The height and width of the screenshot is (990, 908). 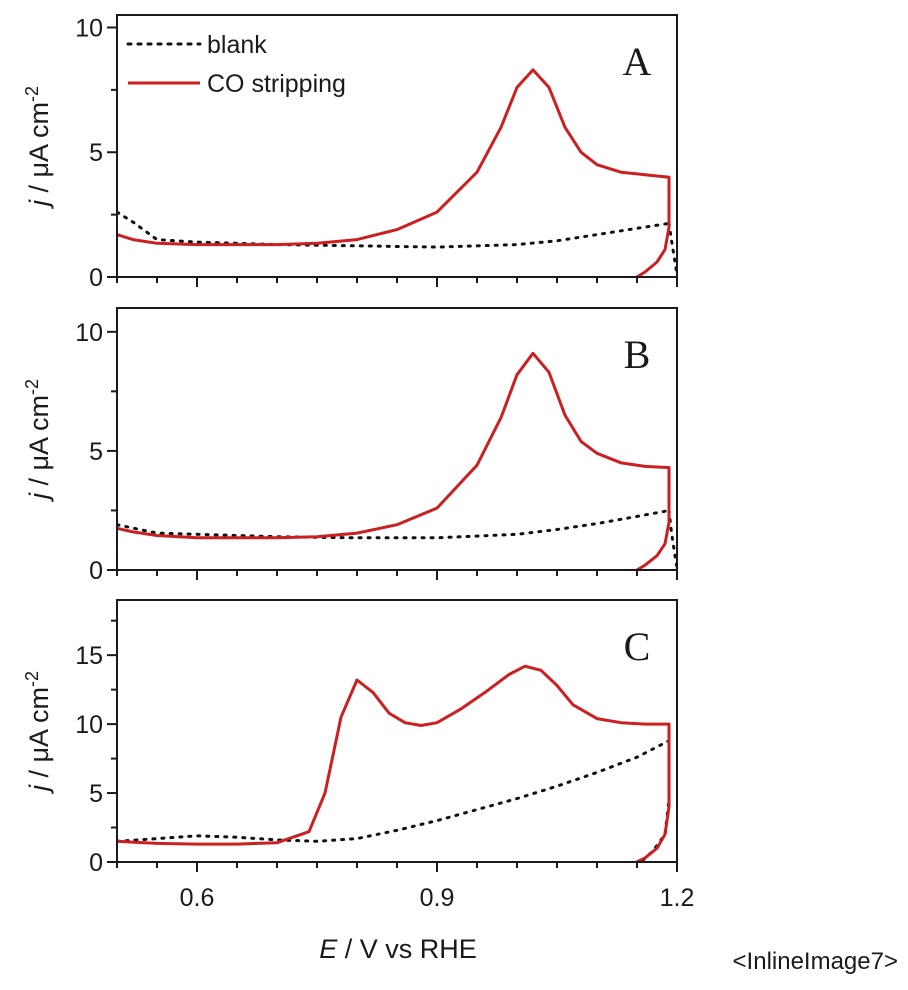 I want to click on x-axis-title-symbol: E, so click(x=328, y=949).